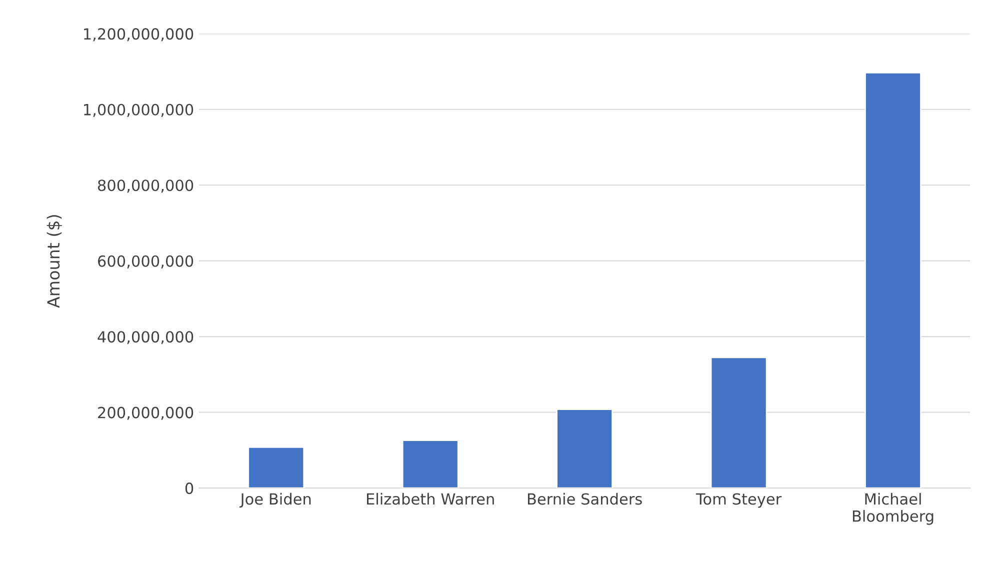 The height and width of the screenshot is (561, 995). Describe the element at coordinates (430, 498) in the screenshot. I see `x-tick-label: Elizabeth Warren` at that location.